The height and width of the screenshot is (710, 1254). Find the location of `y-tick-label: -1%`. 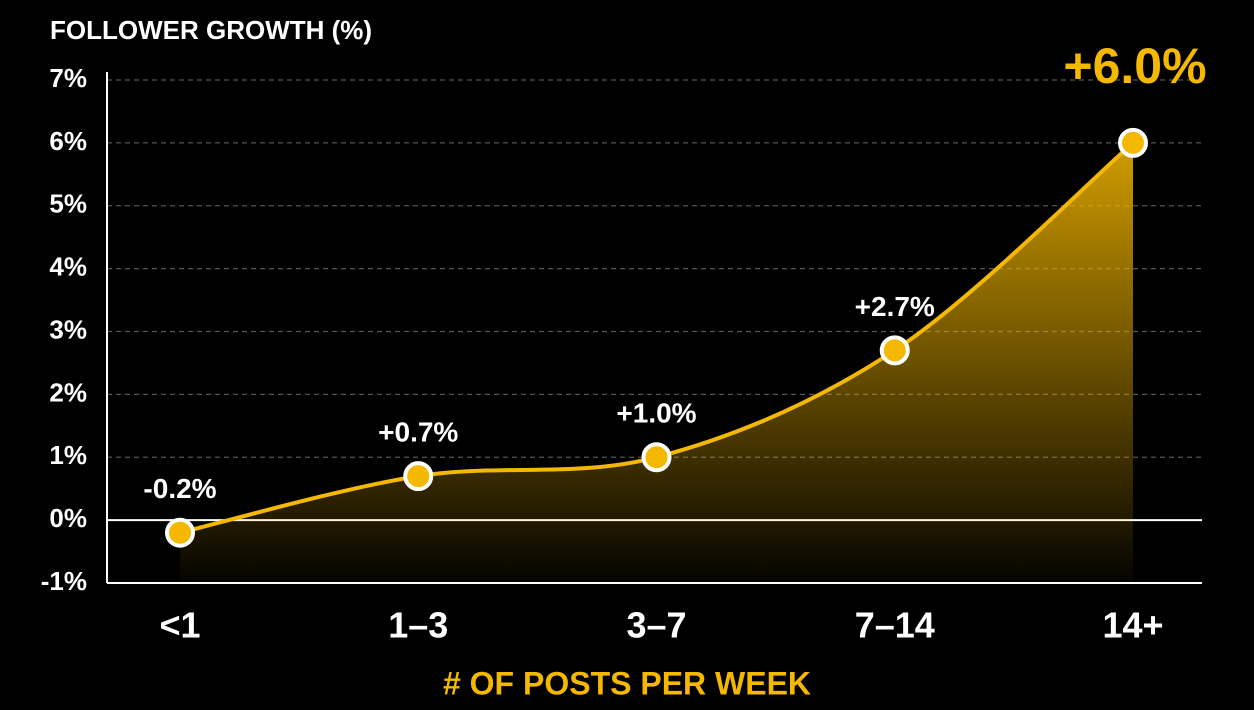

y-tick-label: -1% is located at coordinates (64, 581).